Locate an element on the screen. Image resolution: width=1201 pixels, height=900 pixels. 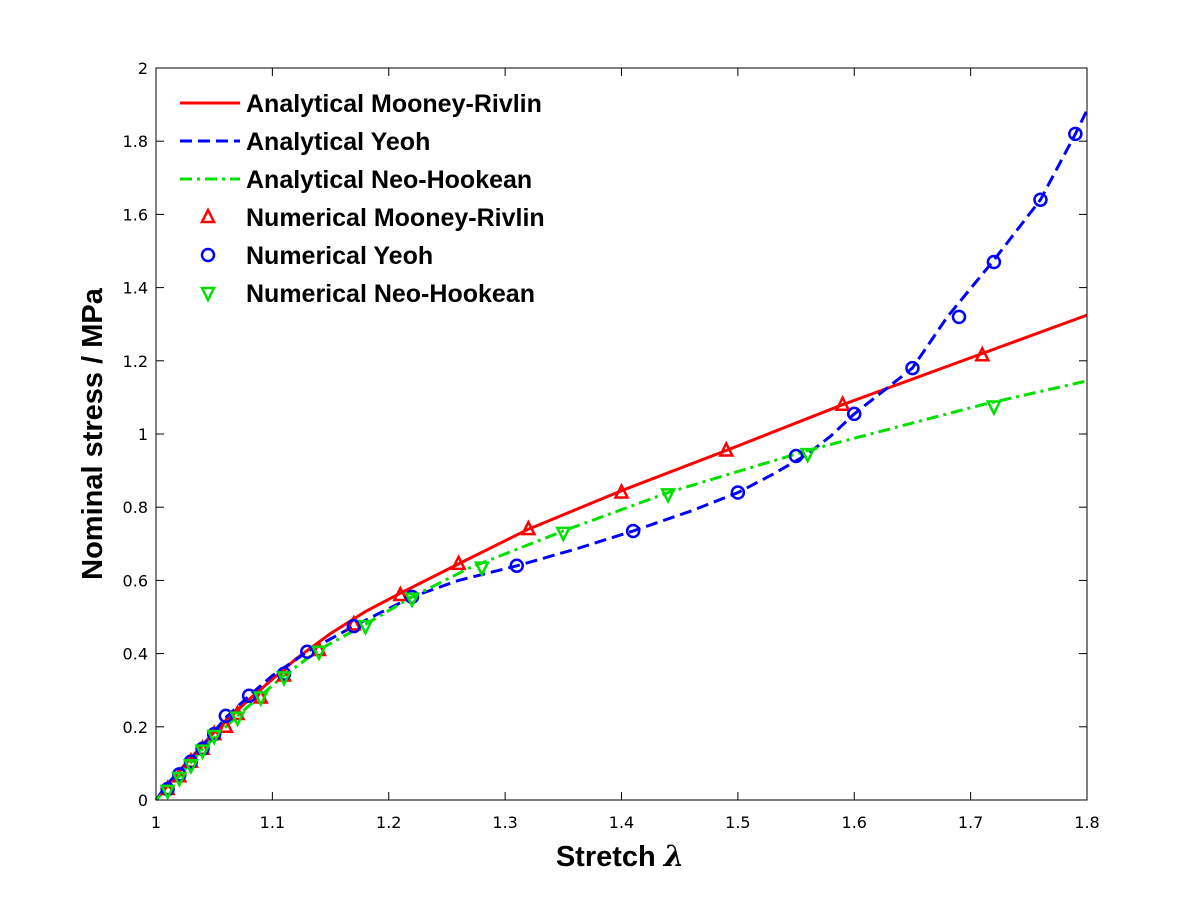
legend-entry: Numerical Yeoh is located at coordinates (316, 256).